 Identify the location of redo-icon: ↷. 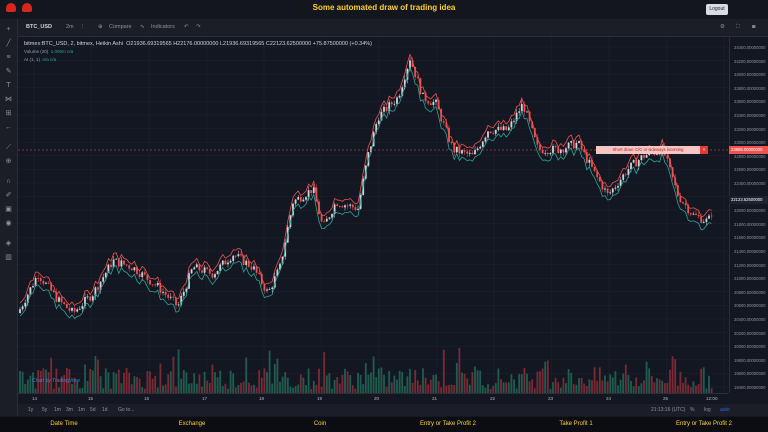
(198, 27).